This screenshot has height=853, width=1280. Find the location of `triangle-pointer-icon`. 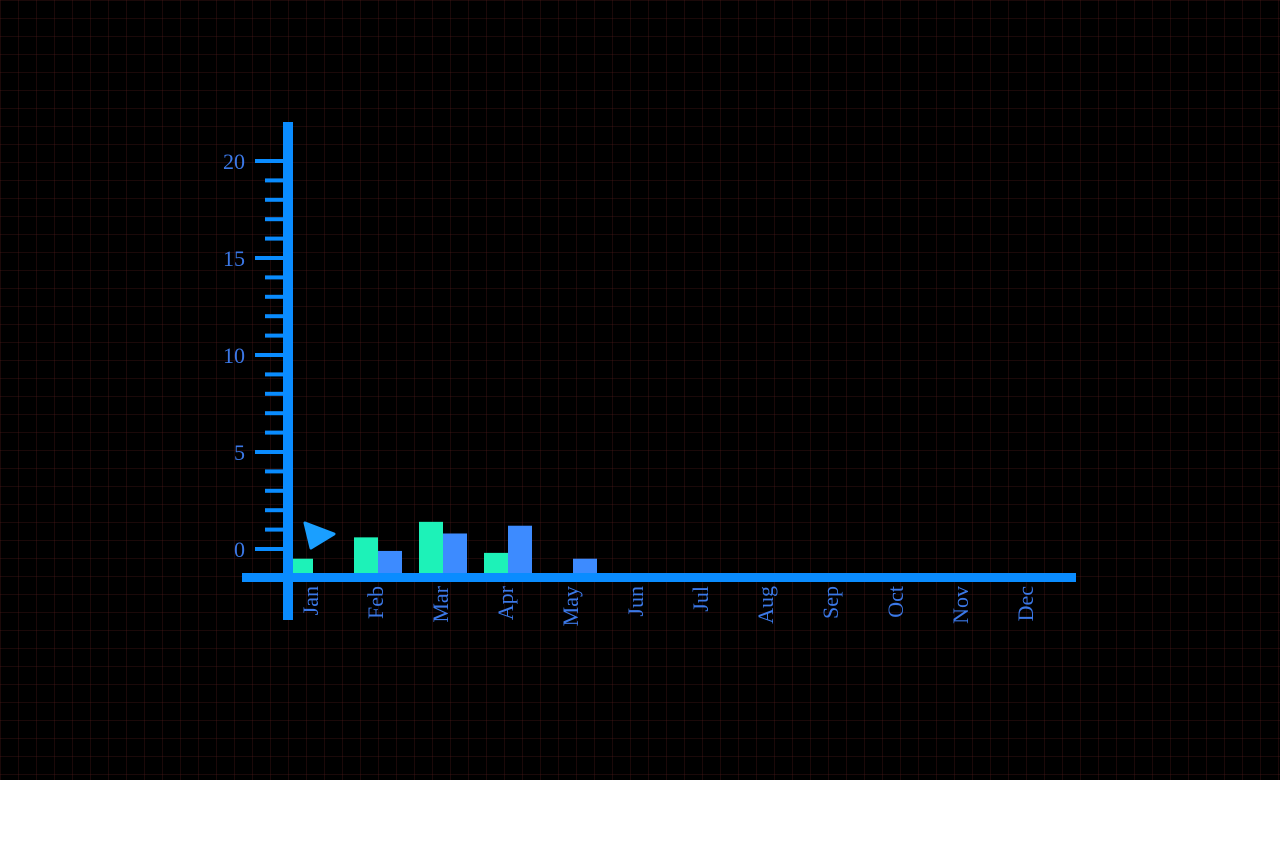

triangle-pointer-icon is located at coordinates (319, 535).